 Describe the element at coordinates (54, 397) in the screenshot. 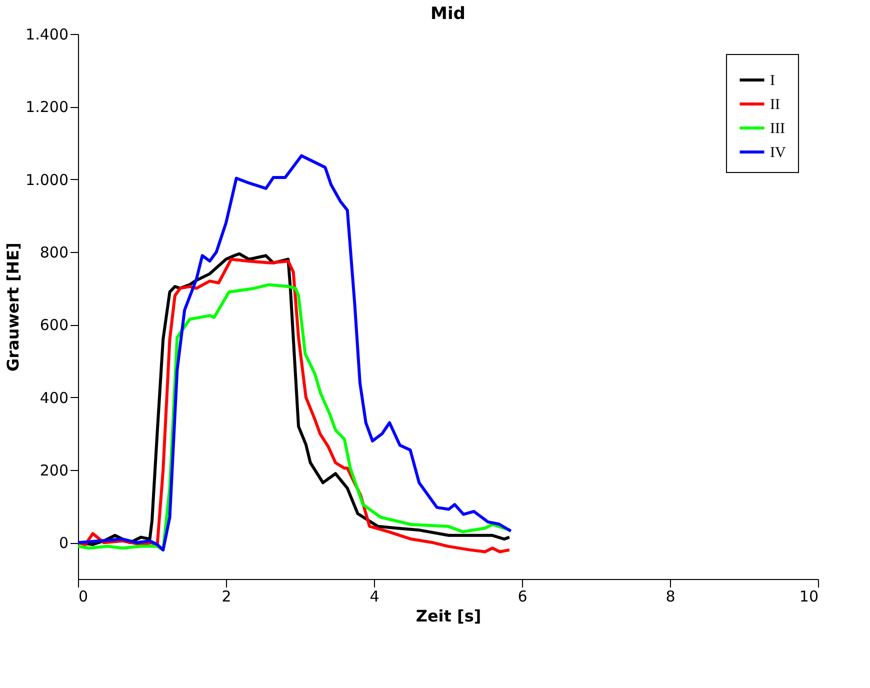

I see `y-tick-label: 400` at that location.